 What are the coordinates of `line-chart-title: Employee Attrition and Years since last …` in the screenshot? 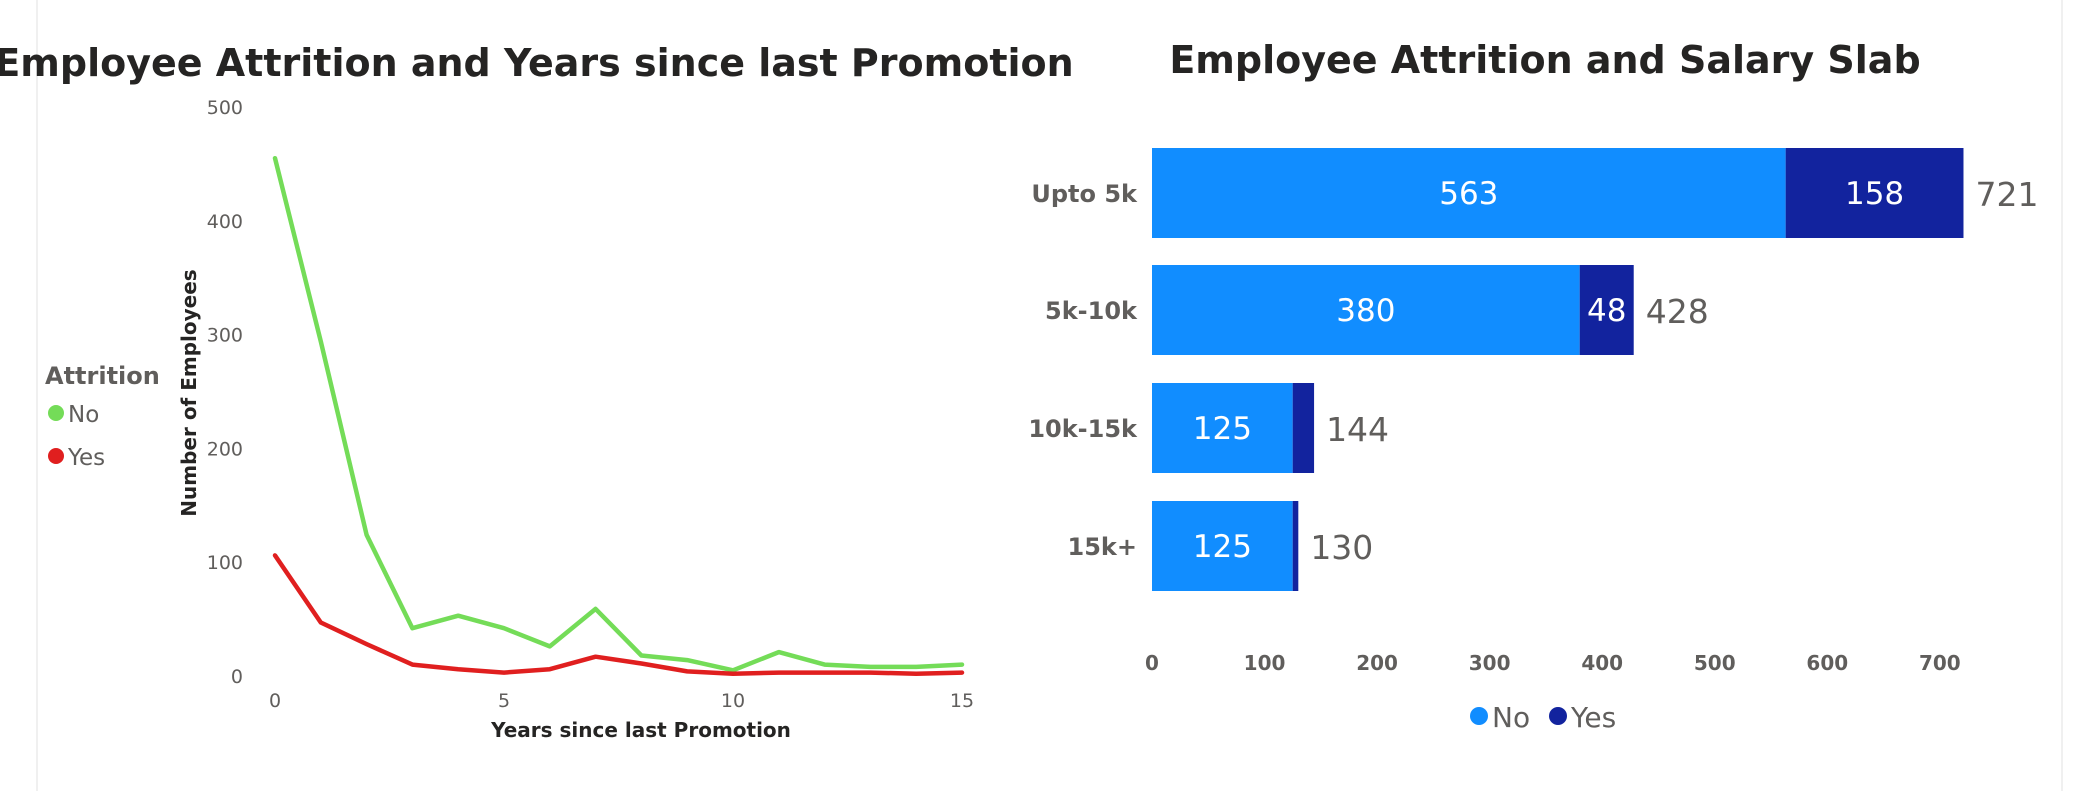 It's located at (537, 63).